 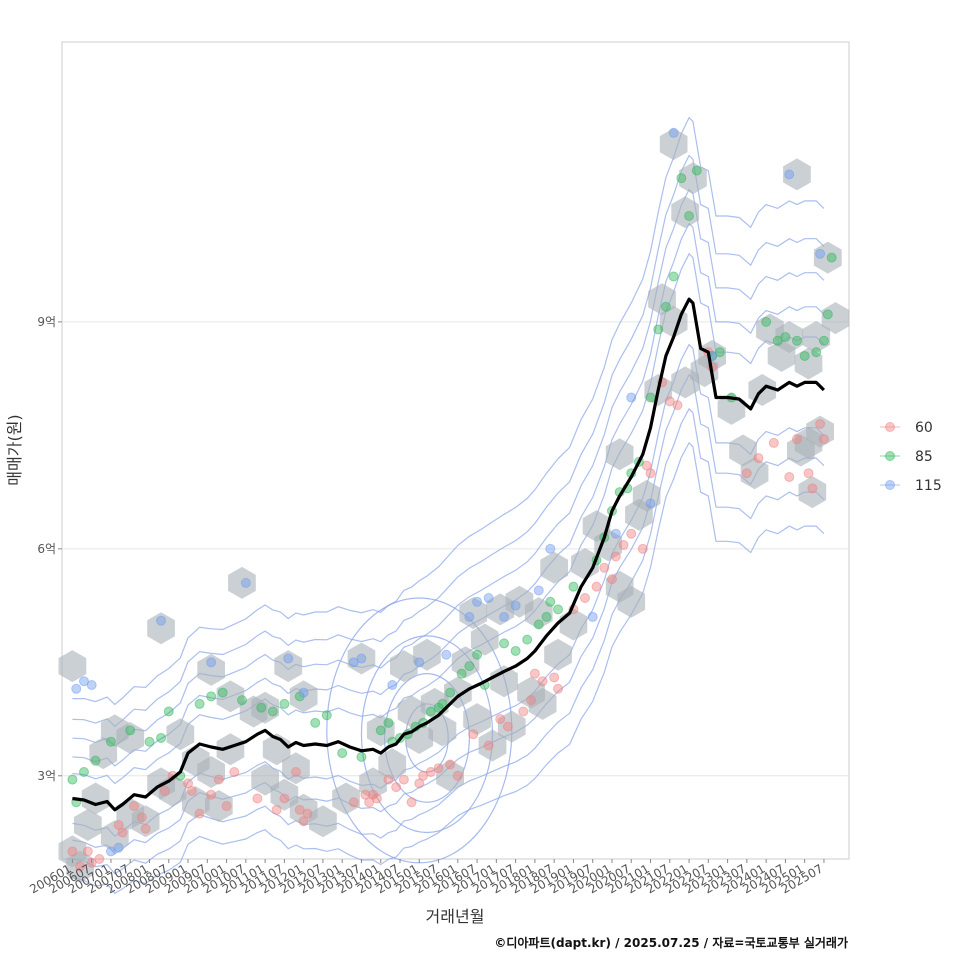 I want to click on y-tick-label: 6억, so click(x=46, y=549).